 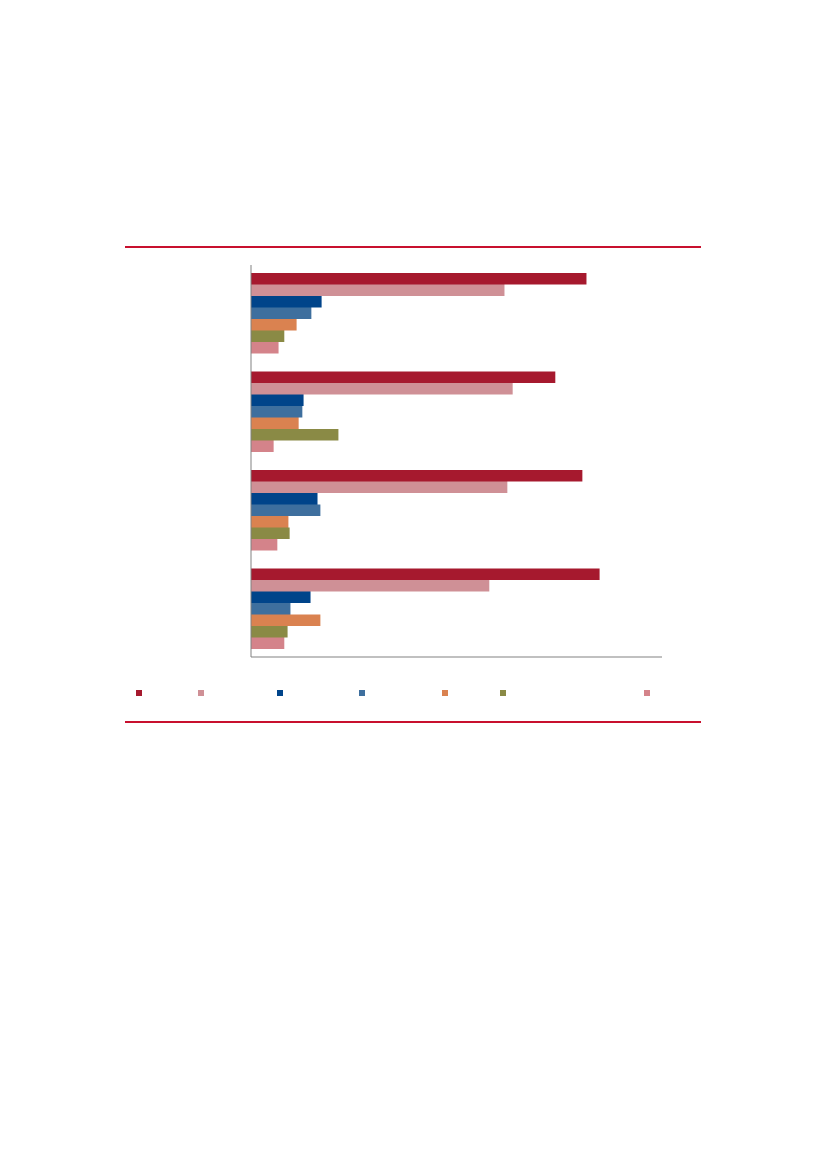 I want to click on legend, so click(x=393, y=693).